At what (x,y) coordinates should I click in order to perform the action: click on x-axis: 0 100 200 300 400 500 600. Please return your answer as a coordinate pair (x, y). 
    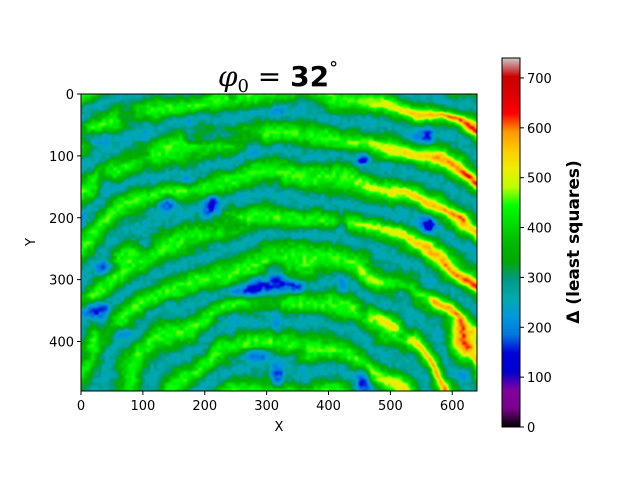
    Looking at the image, I should click on (271, 402).